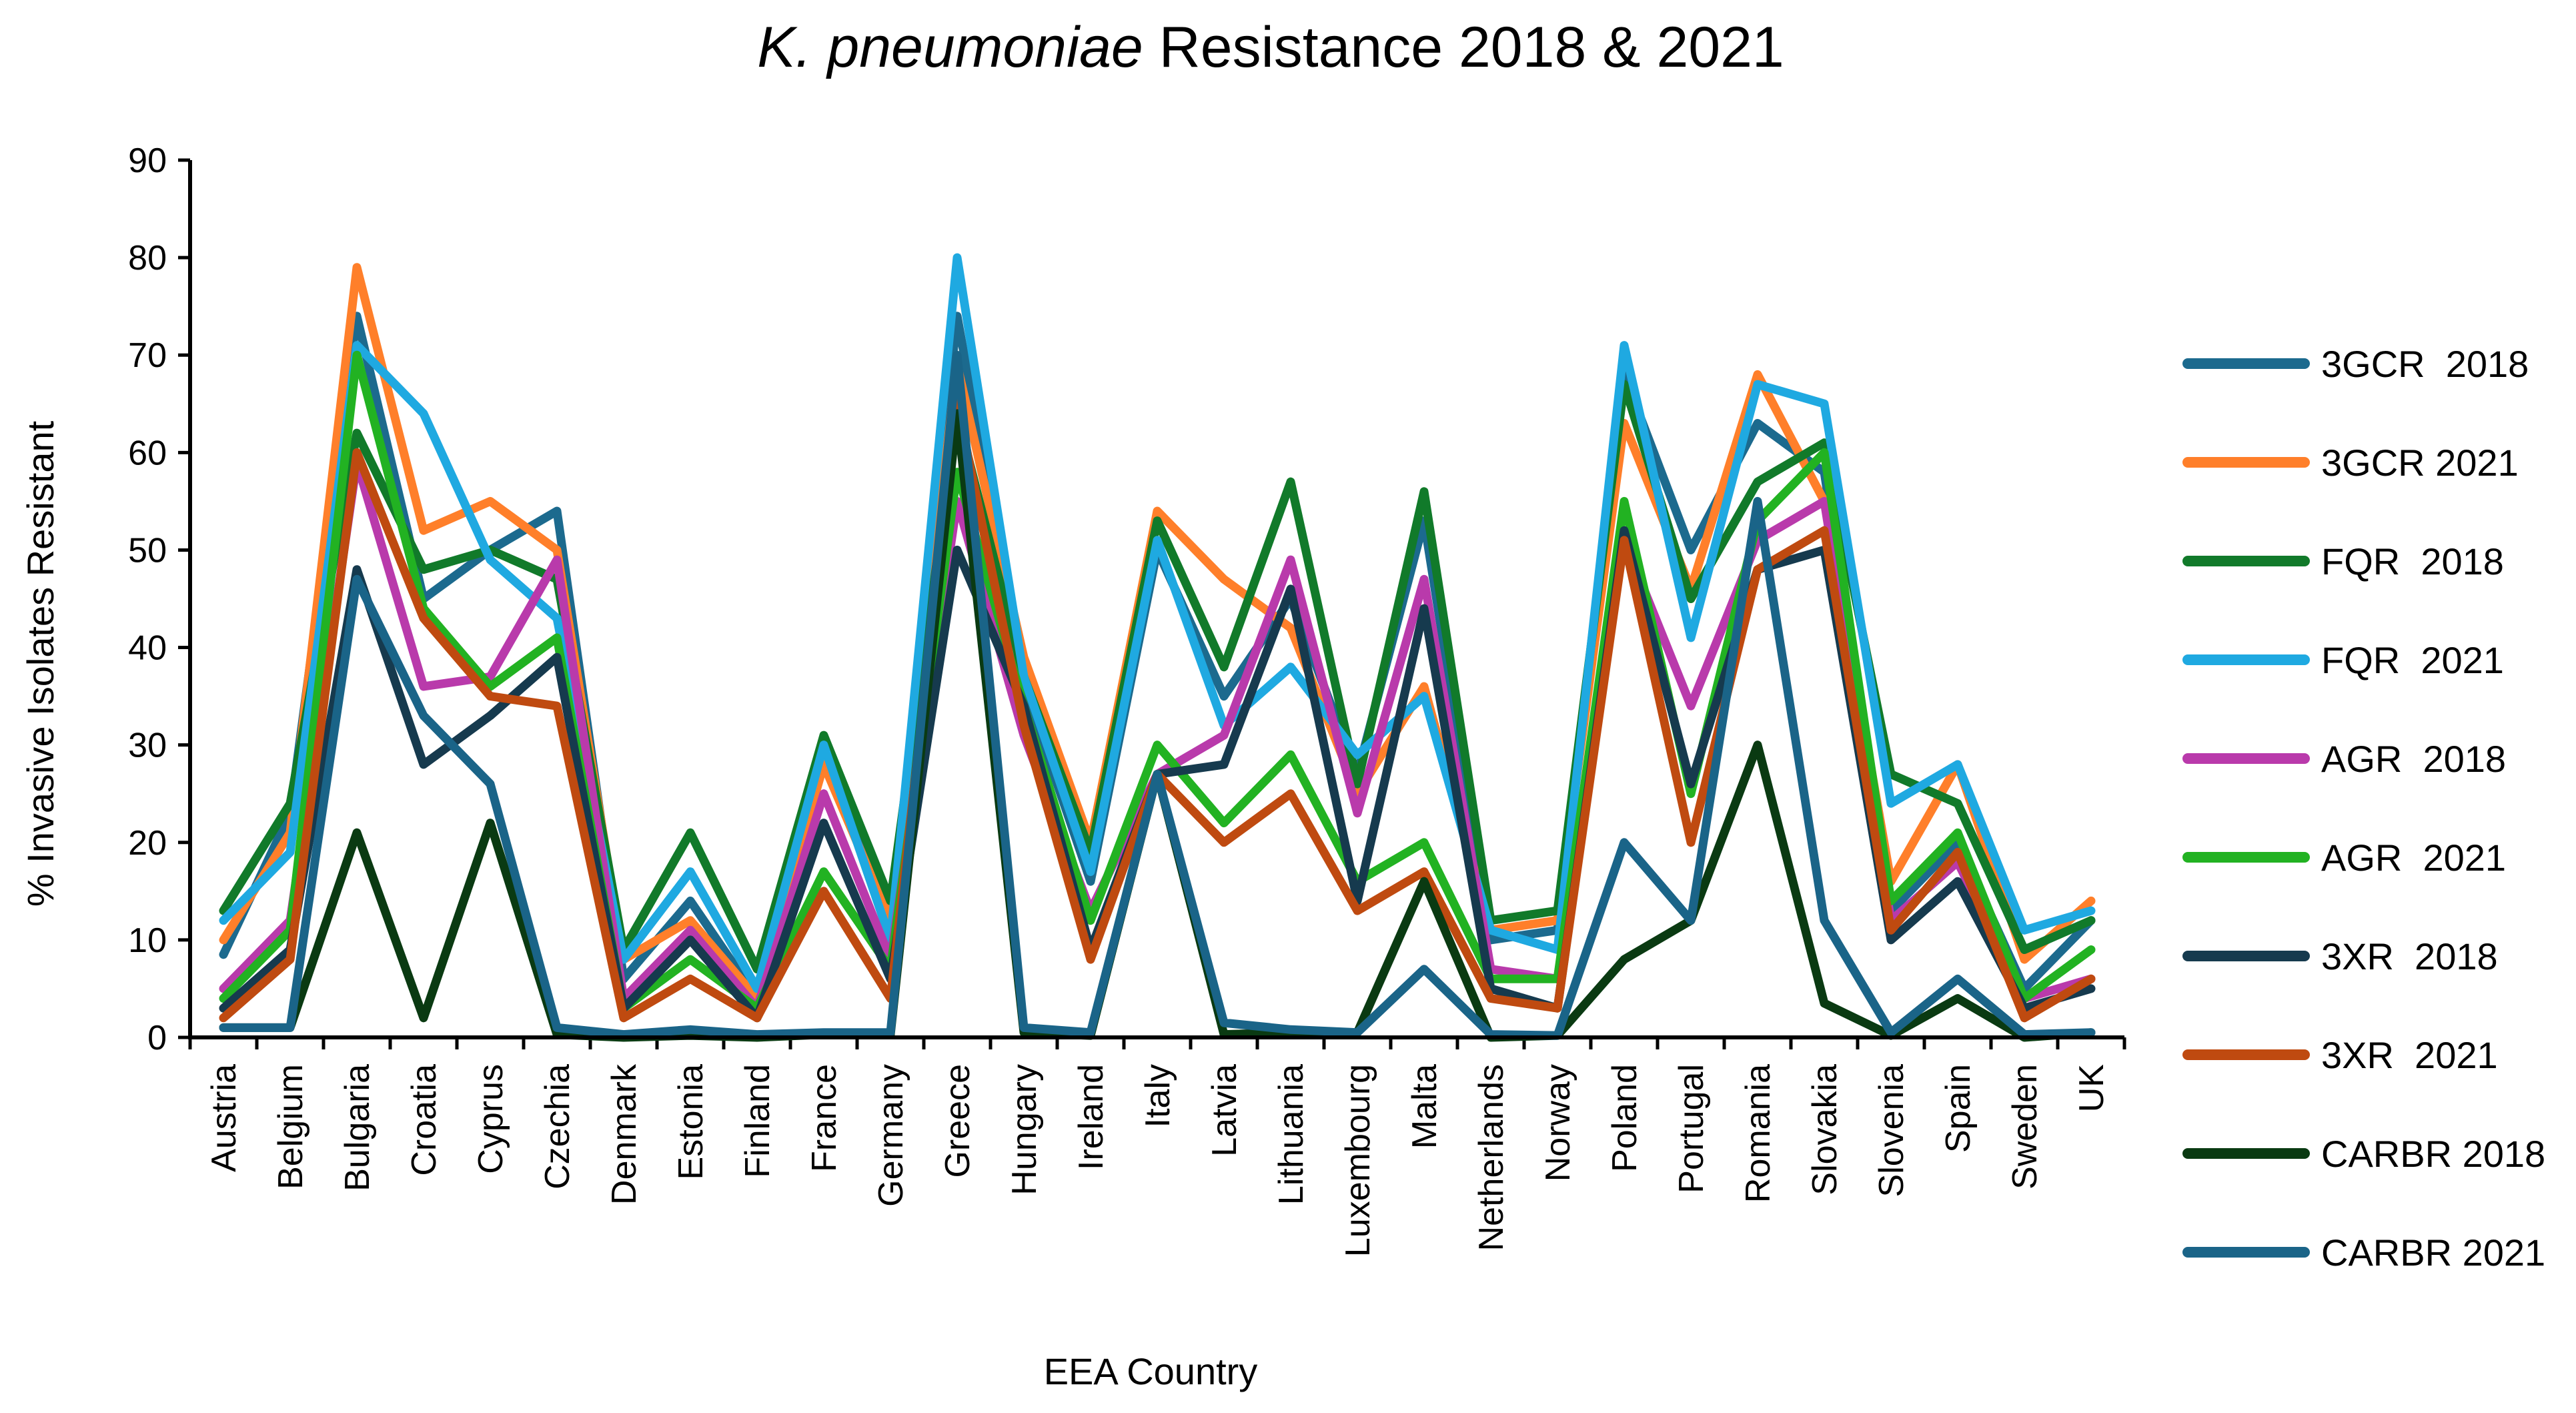 The width and height of the screenshot is (2576, 1413). Describe the element at coordinates (147, 648) in the screenshot. I see `y-tick-label: 40` at that location.